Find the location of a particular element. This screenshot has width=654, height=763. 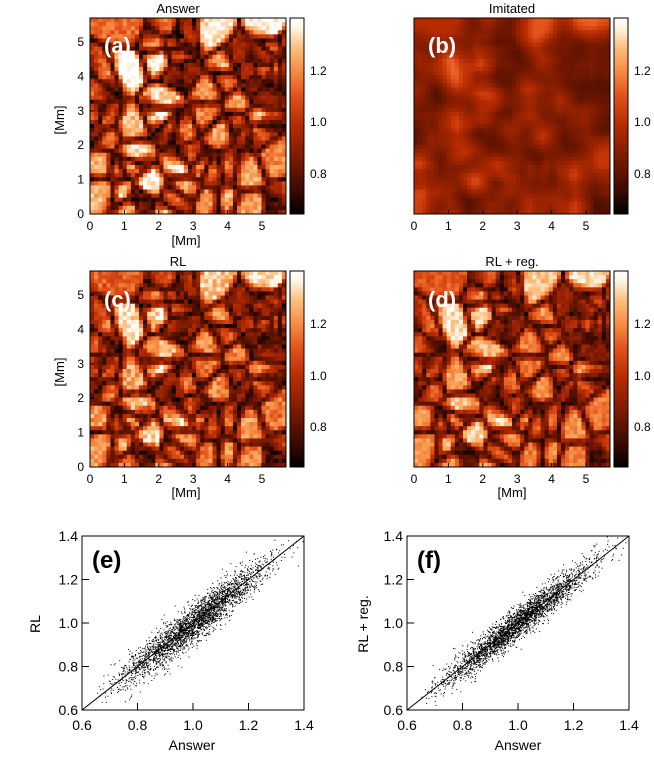

y-tick-label: 1 is located at coordinates (80, 180).